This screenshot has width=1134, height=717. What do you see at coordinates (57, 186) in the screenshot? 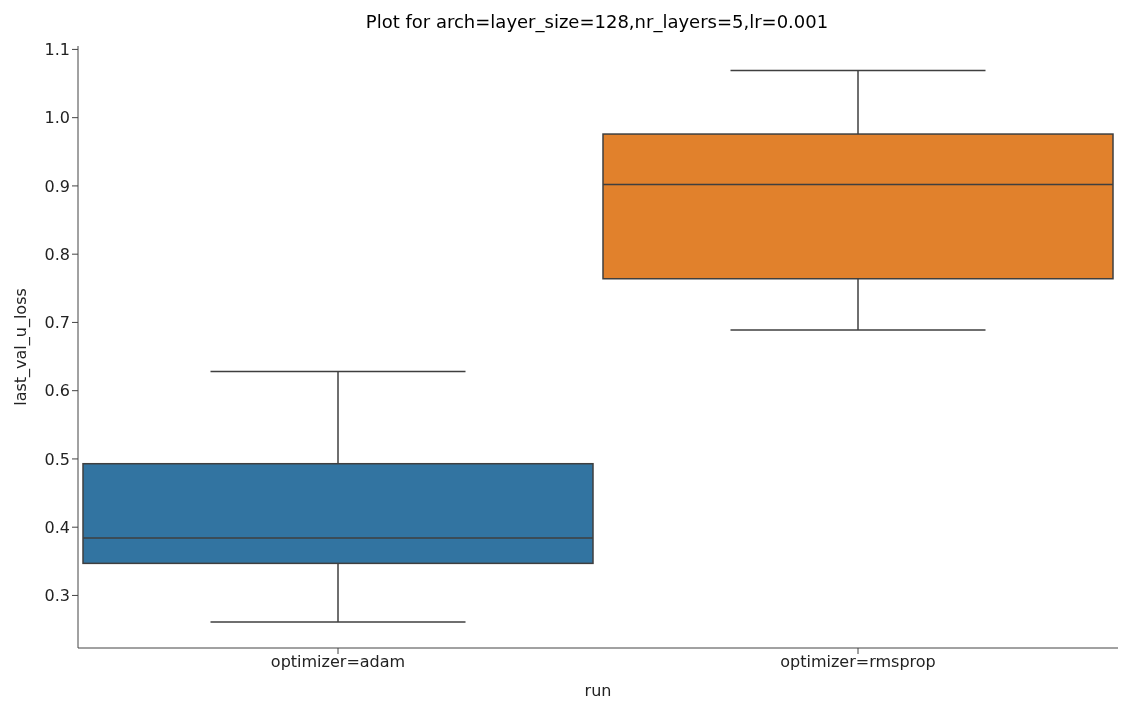
I see `y-tick-label: 0.9` at bounding box center [57, 186].